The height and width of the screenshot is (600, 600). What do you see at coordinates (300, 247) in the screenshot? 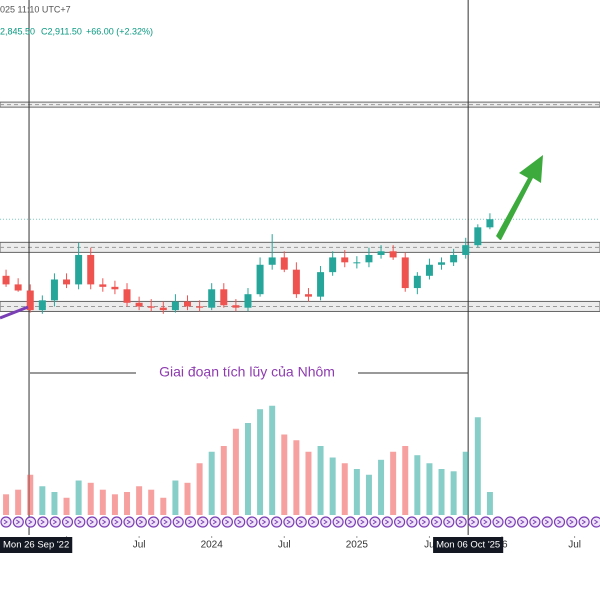
I see `zone` at bounding box center [300, 247].